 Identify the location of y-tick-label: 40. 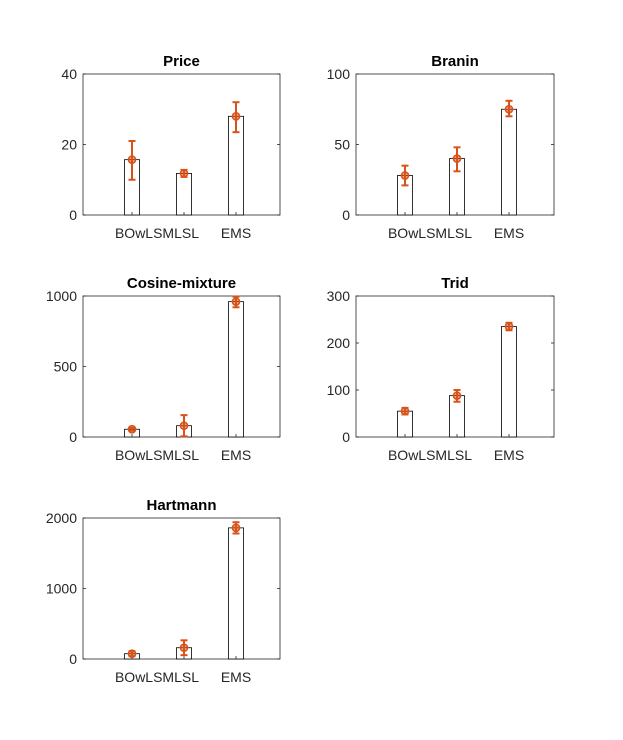
(69, 74).